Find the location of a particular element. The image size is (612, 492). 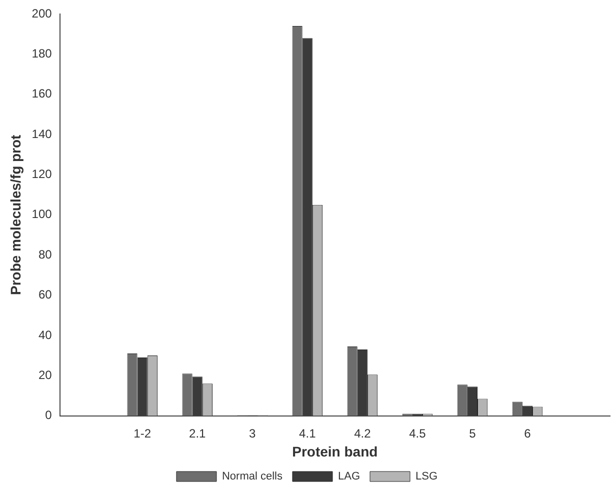

y-tick-label: 180 is located at coordinates (42, 53).